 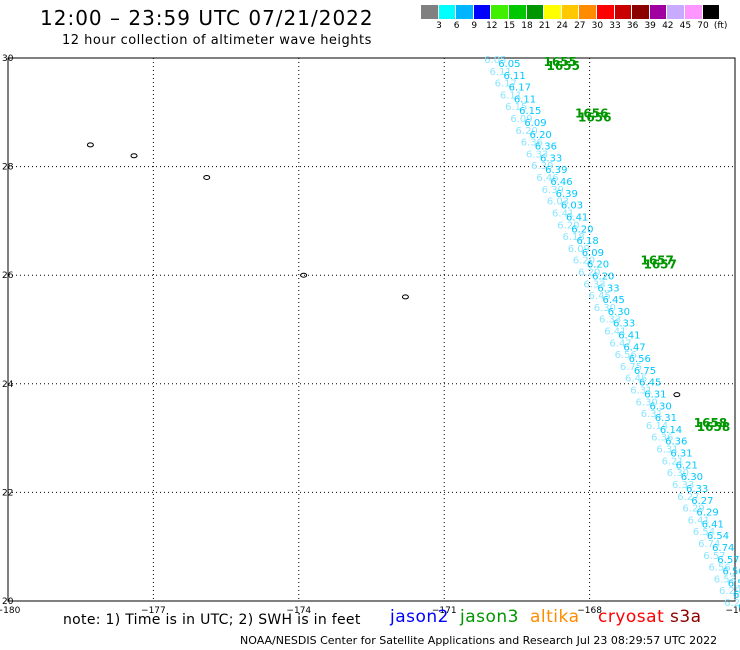 What do you see at coordinates (580, 26) in the screenshot?
I see `legend-label-8: 27` at bounding box center [580, 26].